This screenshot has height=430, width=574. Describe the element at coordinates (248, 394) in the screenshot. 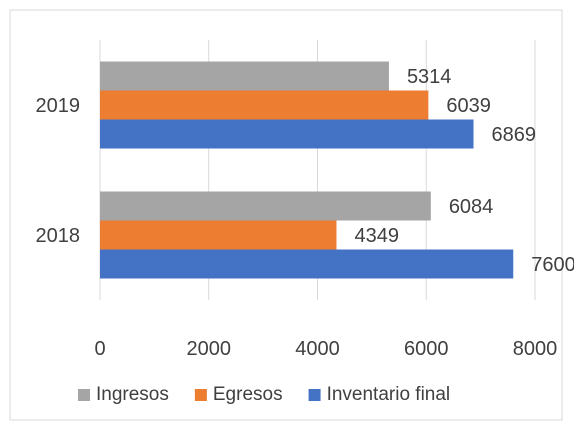

I see `legend-label: Egresos` at that location.